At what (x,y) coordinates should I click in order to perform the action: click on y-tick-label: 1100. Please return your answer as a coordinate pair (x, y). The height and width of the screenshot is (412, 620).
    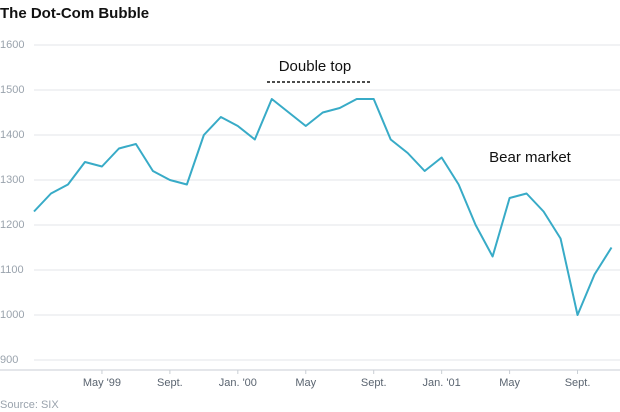
    Looking at the image, I should click on (12, 270).